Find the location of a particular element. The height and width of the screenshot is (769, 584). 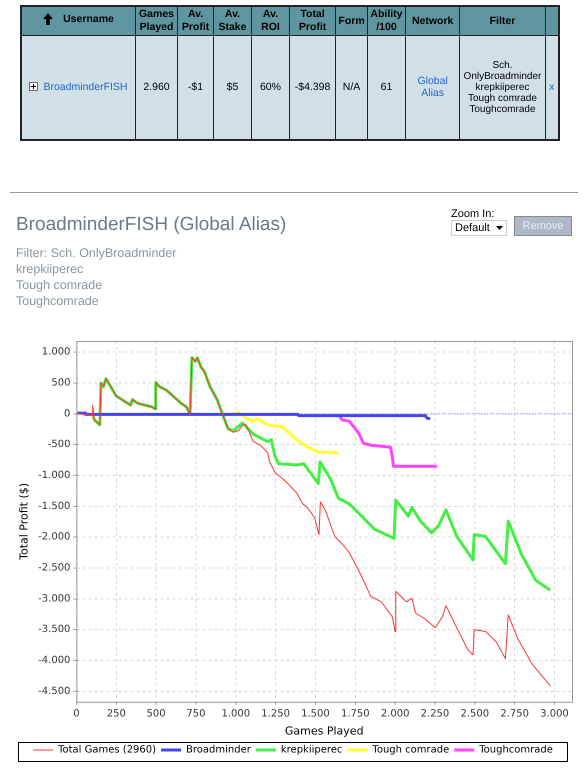

text: 60% is located at coordinates (270, 87).